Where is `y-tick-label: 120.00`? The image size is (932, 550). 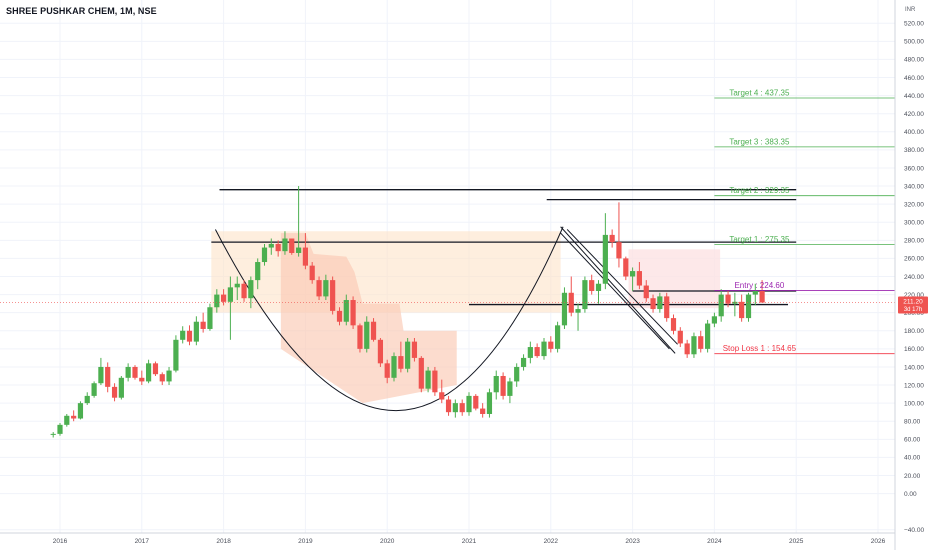 y-tick-label: 120.00 is located at coordinates (914, 385).